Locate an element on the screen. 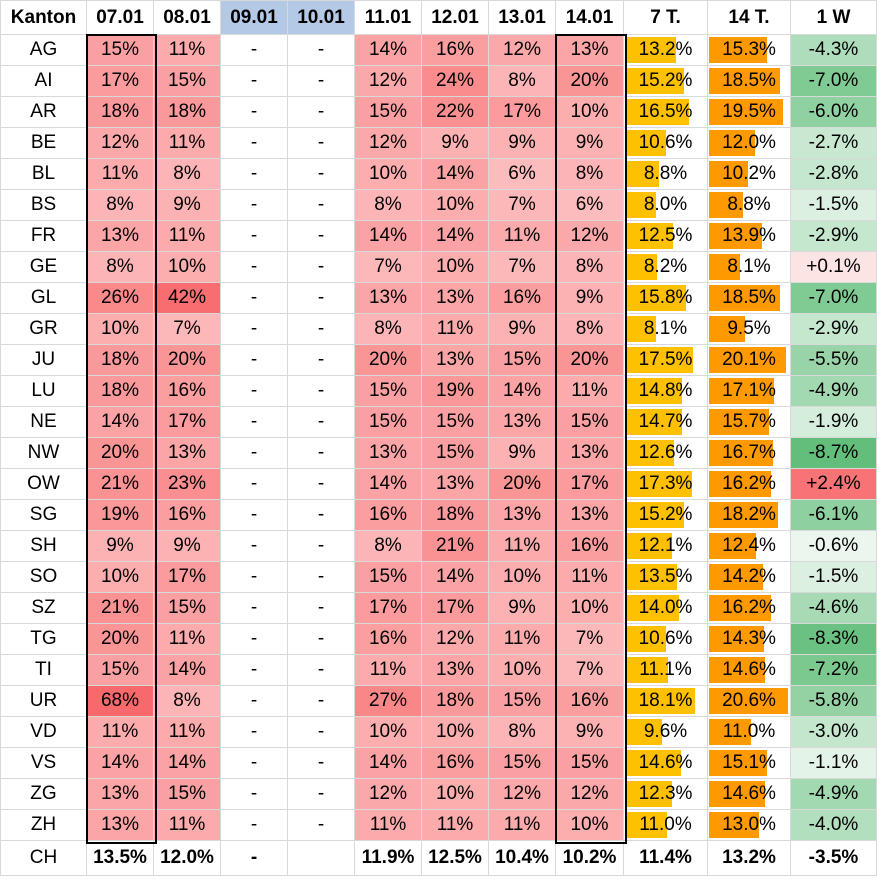 This screenshot has width=879, height=880. avg-7t-cell: 17.3% is located at coordinates (665, 484).